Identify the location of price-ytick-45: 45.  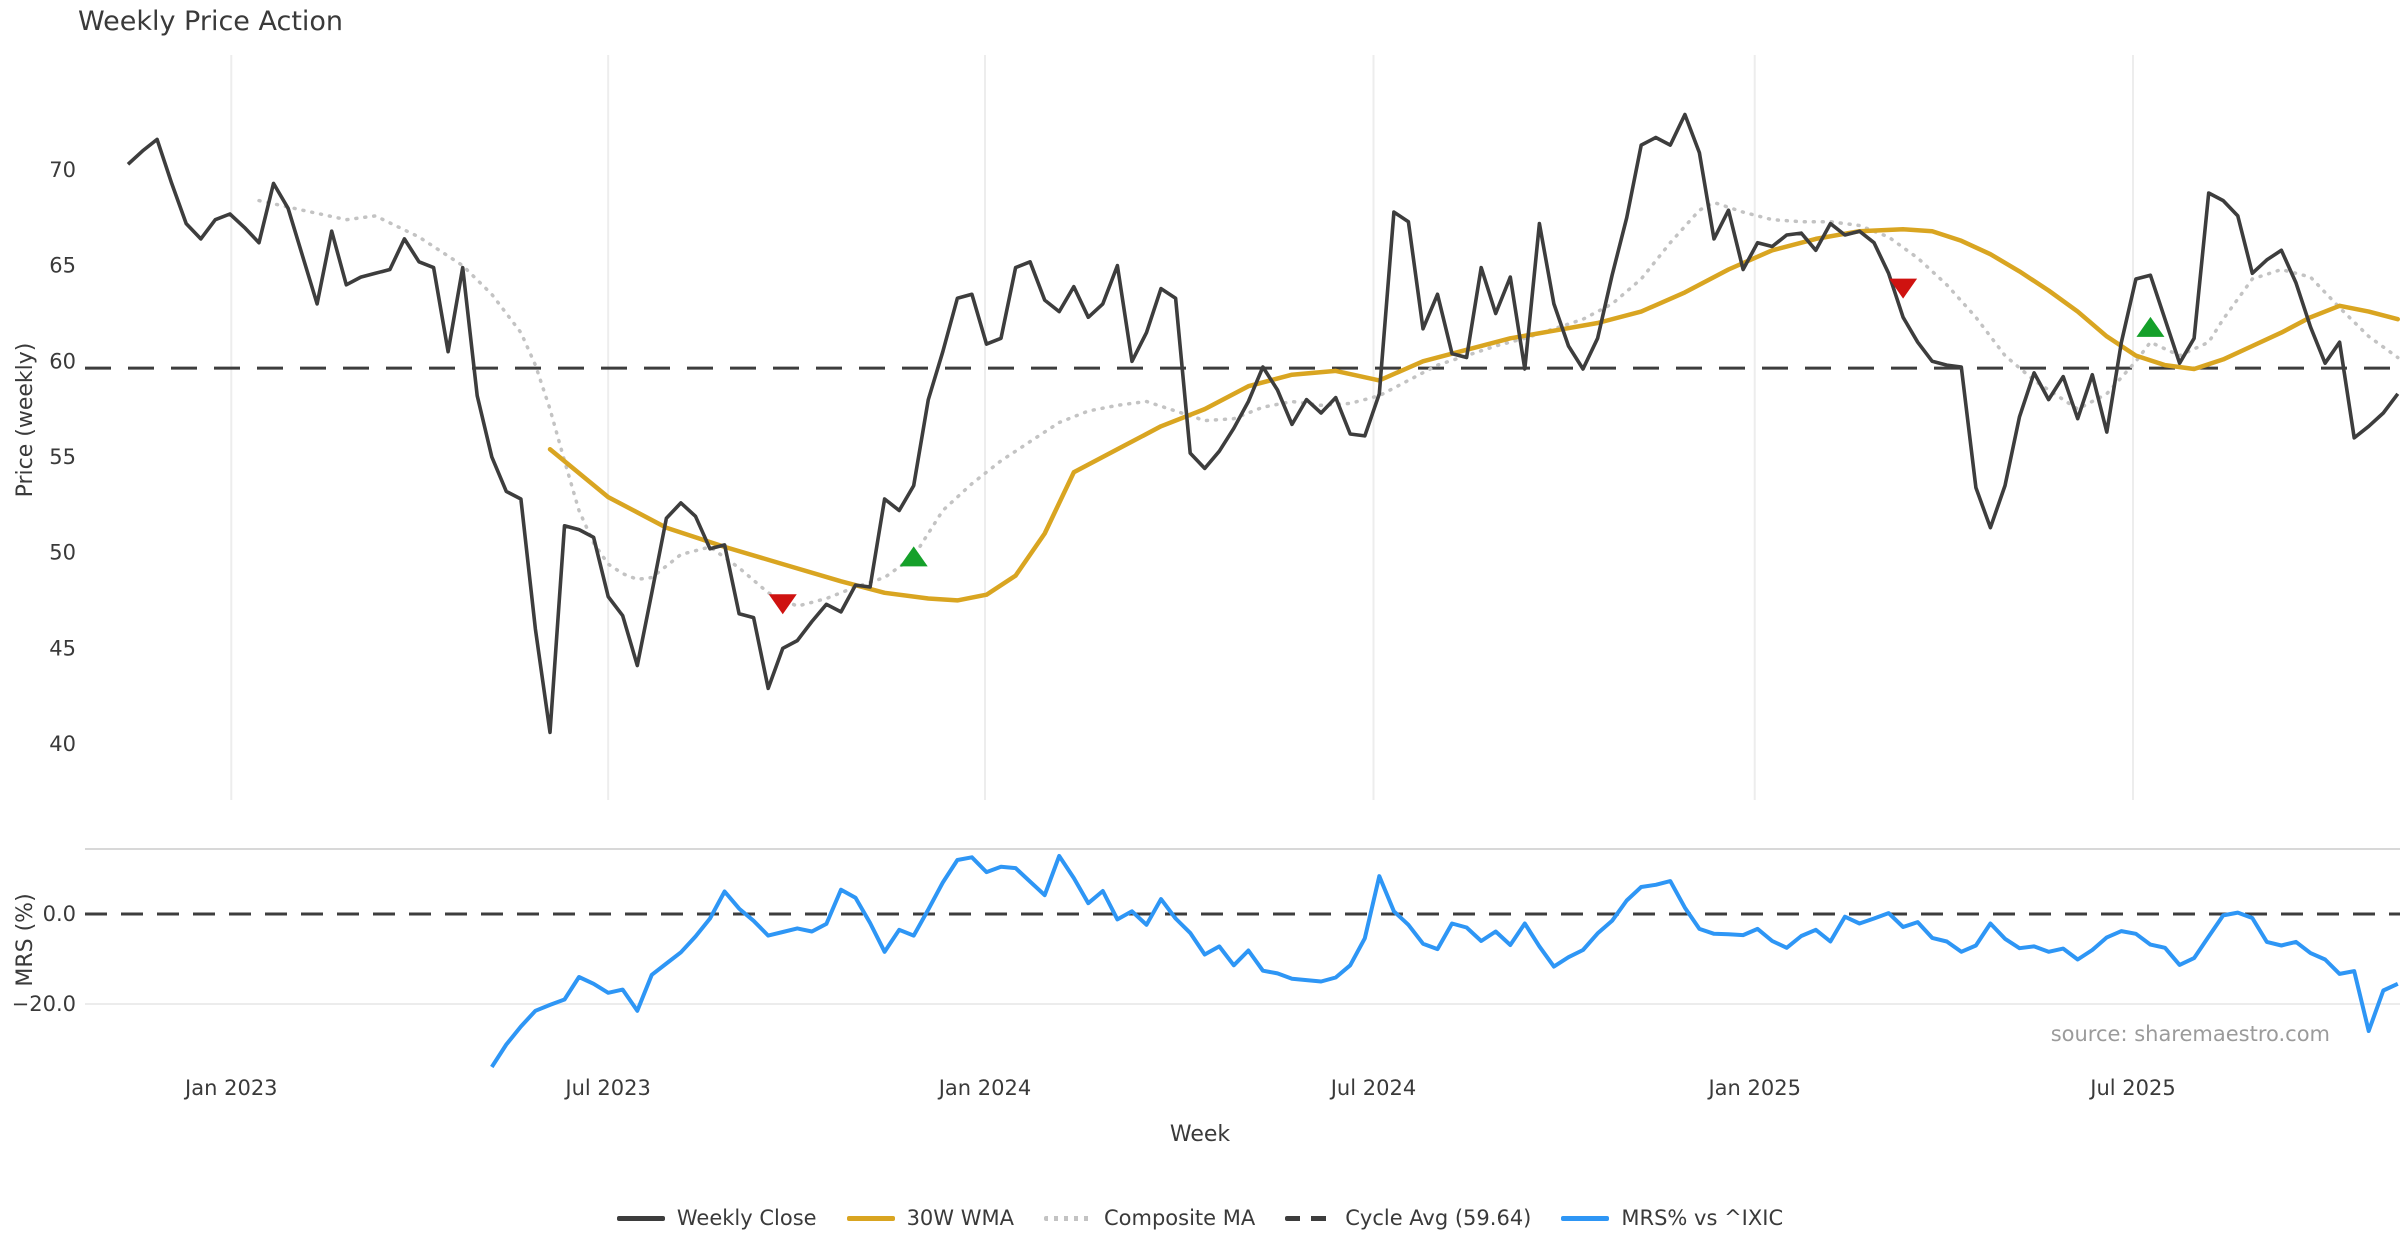
(62, 648).